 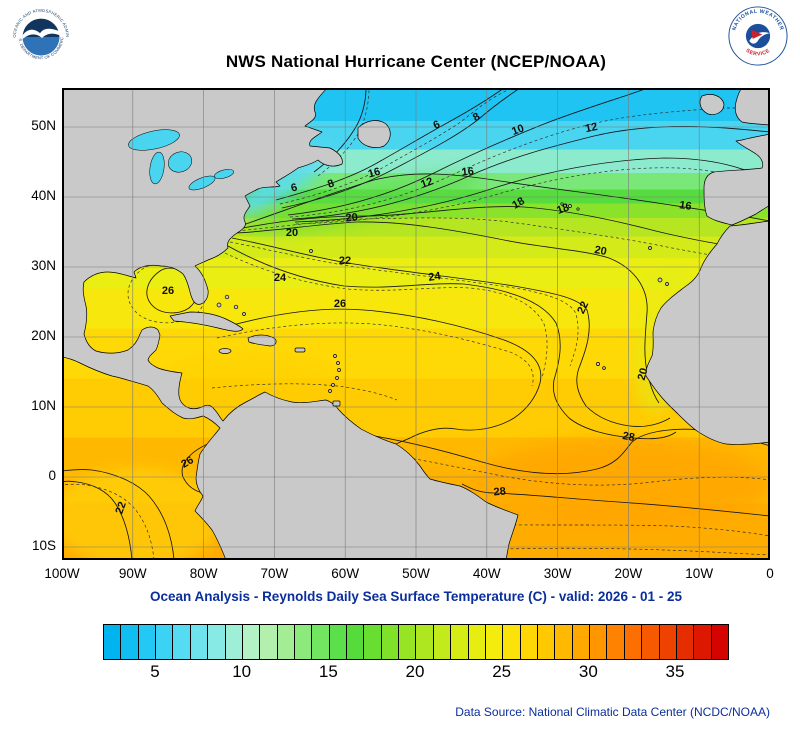 What do you see at coordinates (736, 179) in the screenshot?
I see `land-iberia-france` at bounding box center [736, 179].